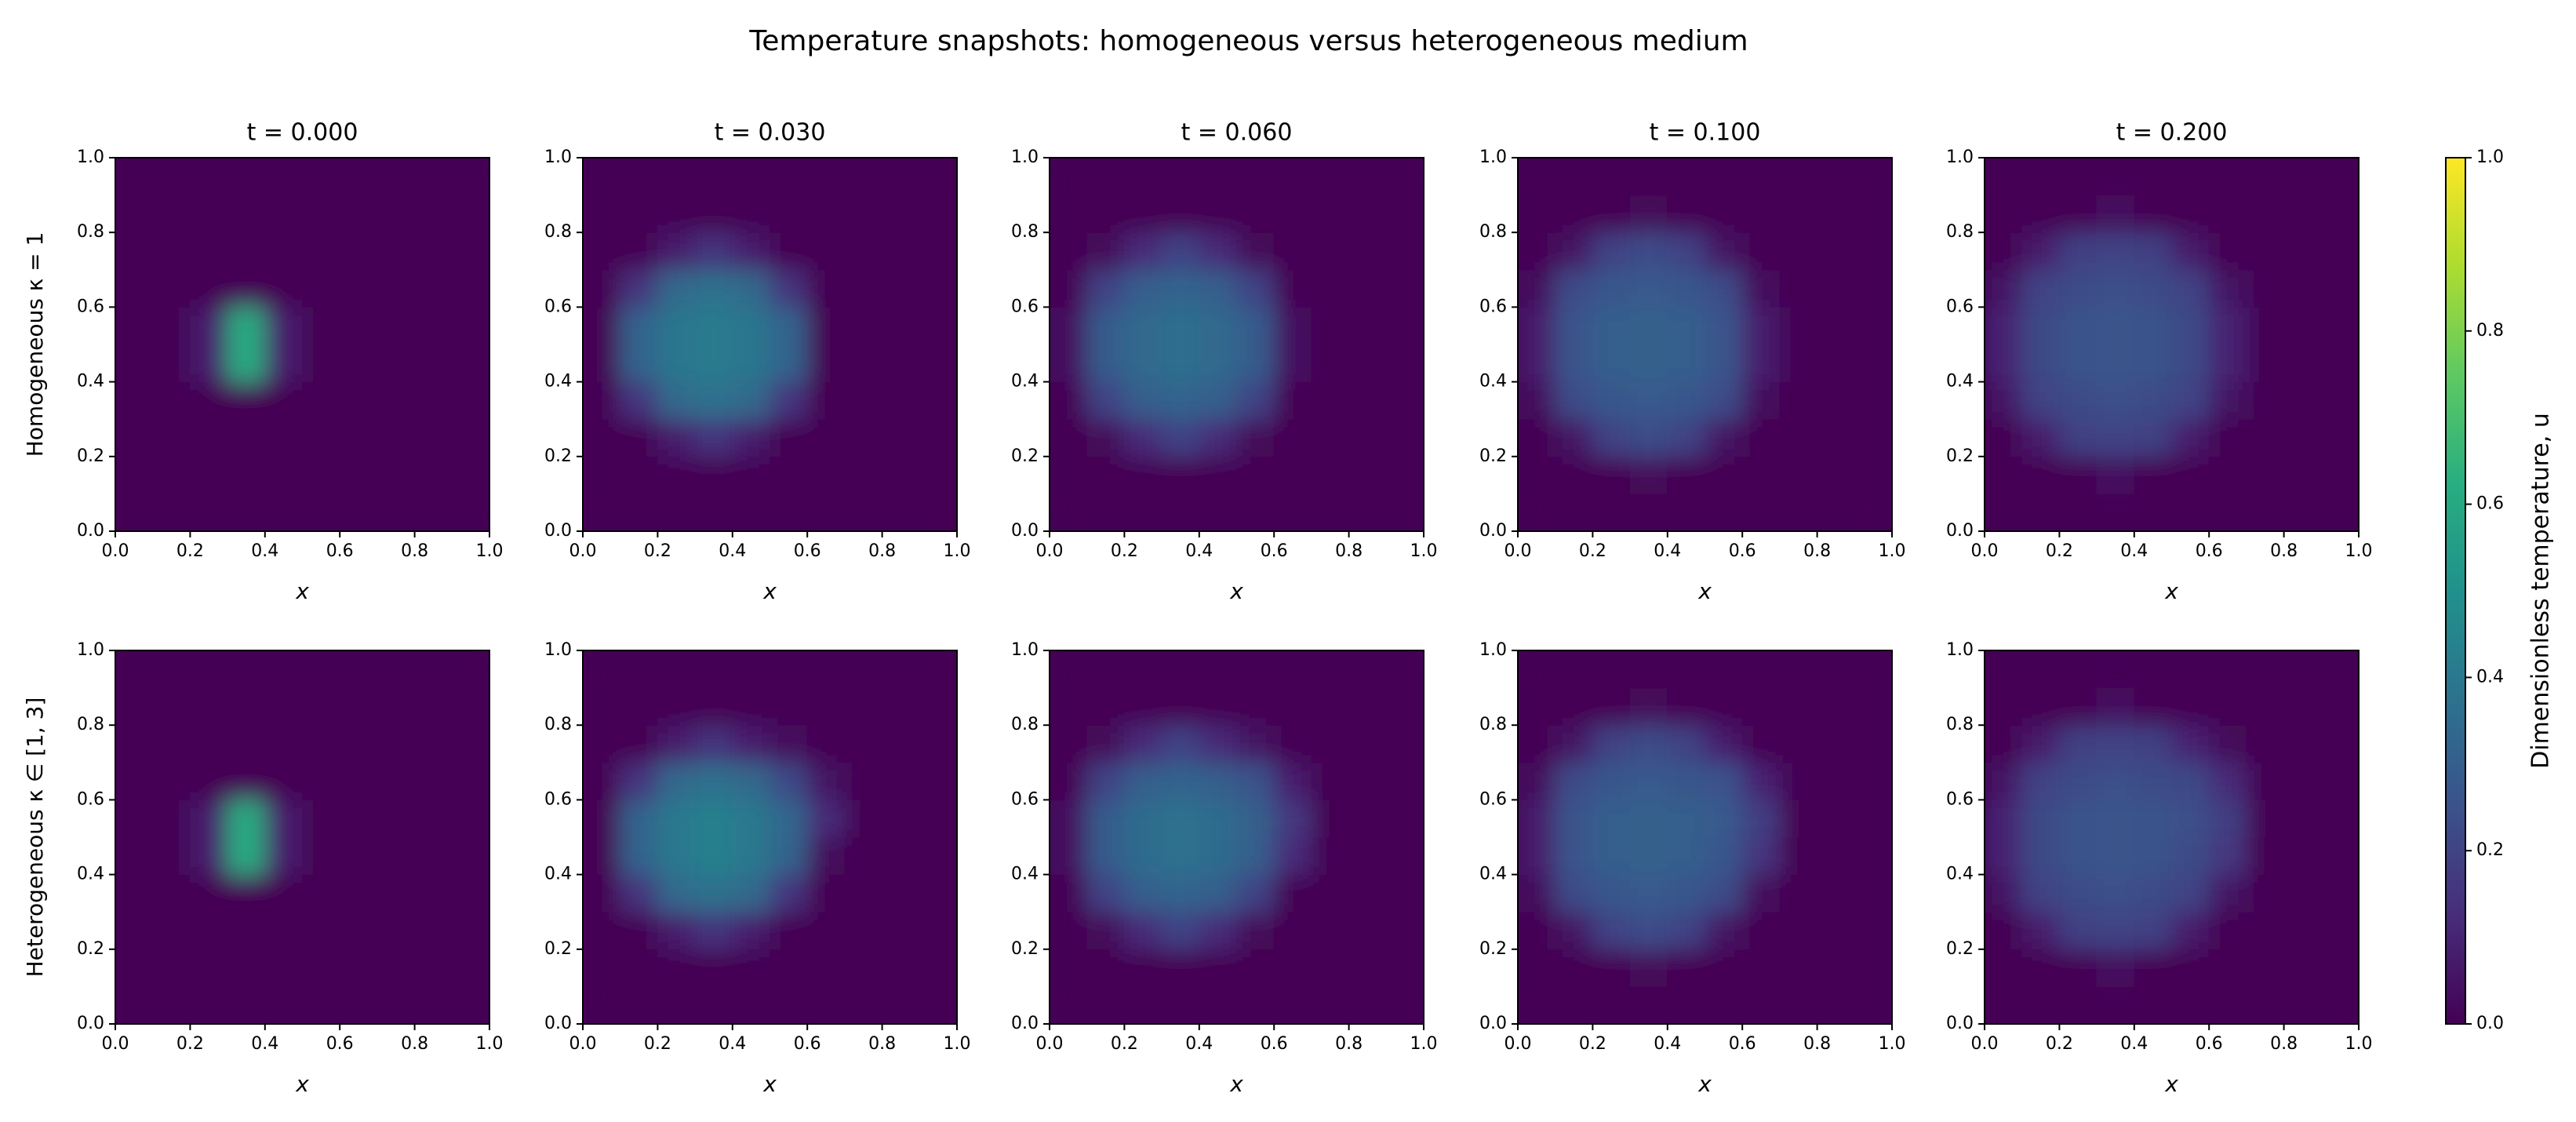  Describe the element at coordinates (1274, 551) in the screenshot. I see `x-tick-label: 0.6` at that location.